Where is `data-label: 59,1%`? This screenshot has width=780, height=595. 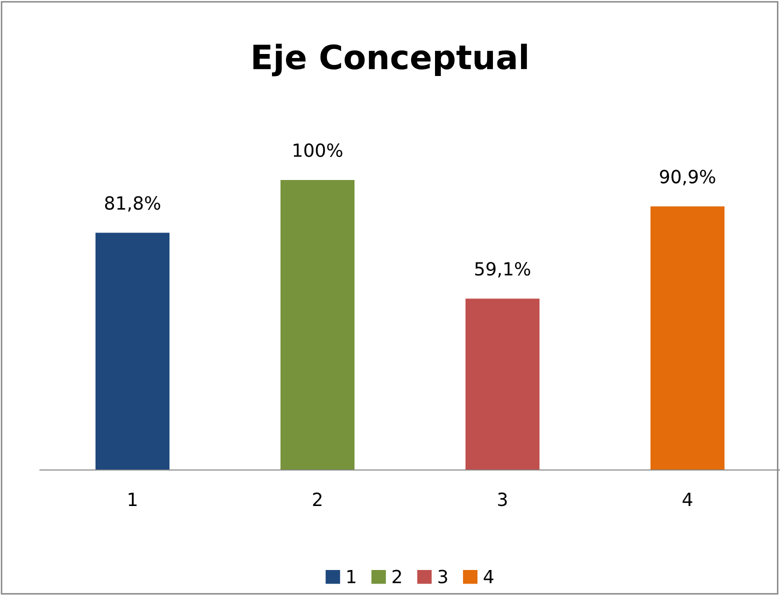 data-label: 59,1% is located at coordinates (502, 270).